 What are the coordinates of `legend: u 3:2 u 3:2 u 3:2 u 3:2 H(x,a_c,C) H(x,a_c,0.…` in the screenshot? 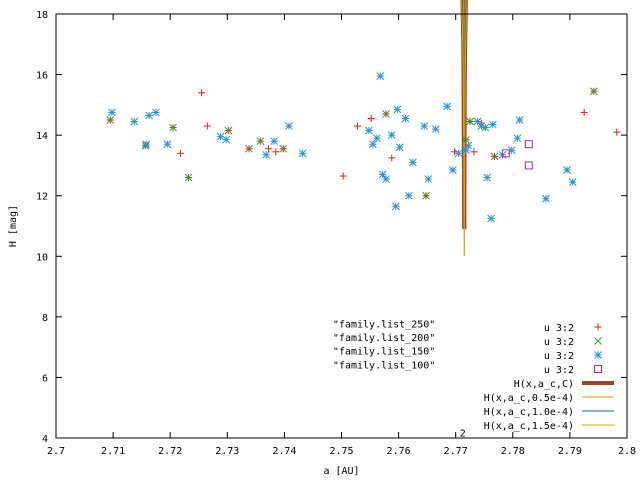 It's located at (549, 377).